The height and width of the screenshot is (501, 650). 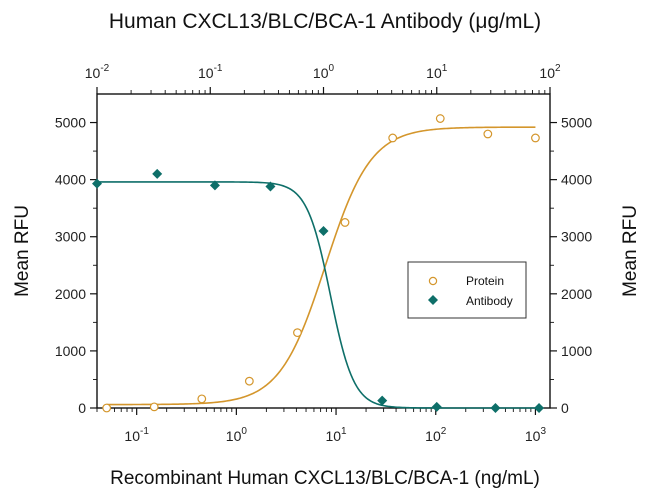 I want to click on top-tick-label: 10¹, so click(x=437, y=72).